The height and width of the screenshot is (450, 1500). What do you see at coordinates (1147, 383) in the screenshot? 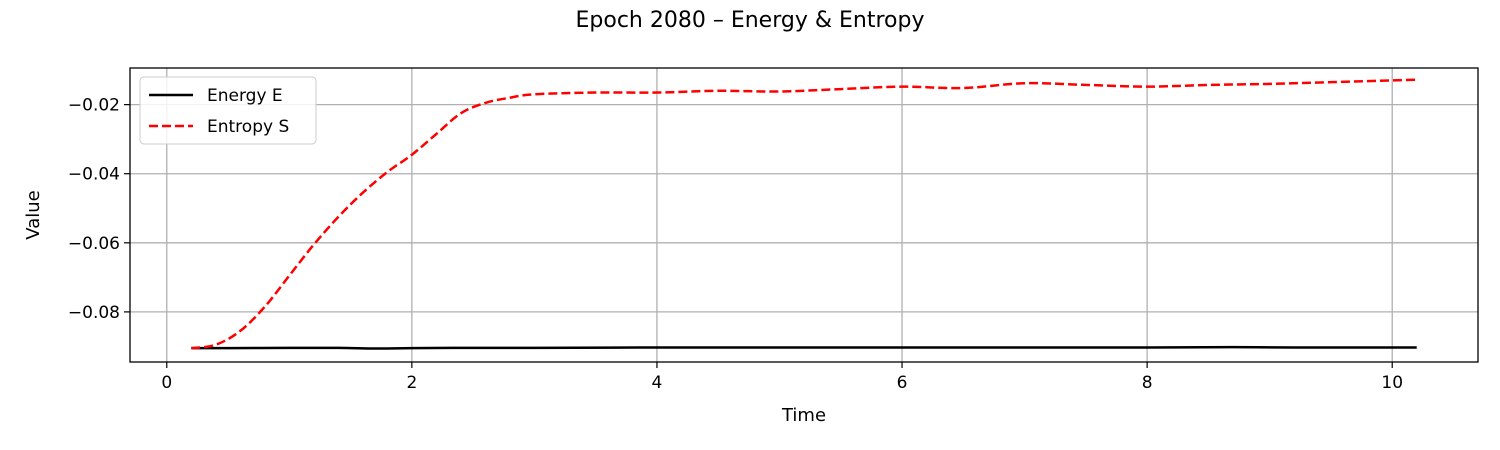
I see `x-tick-label: 8` at bounding box center [1147, 383].